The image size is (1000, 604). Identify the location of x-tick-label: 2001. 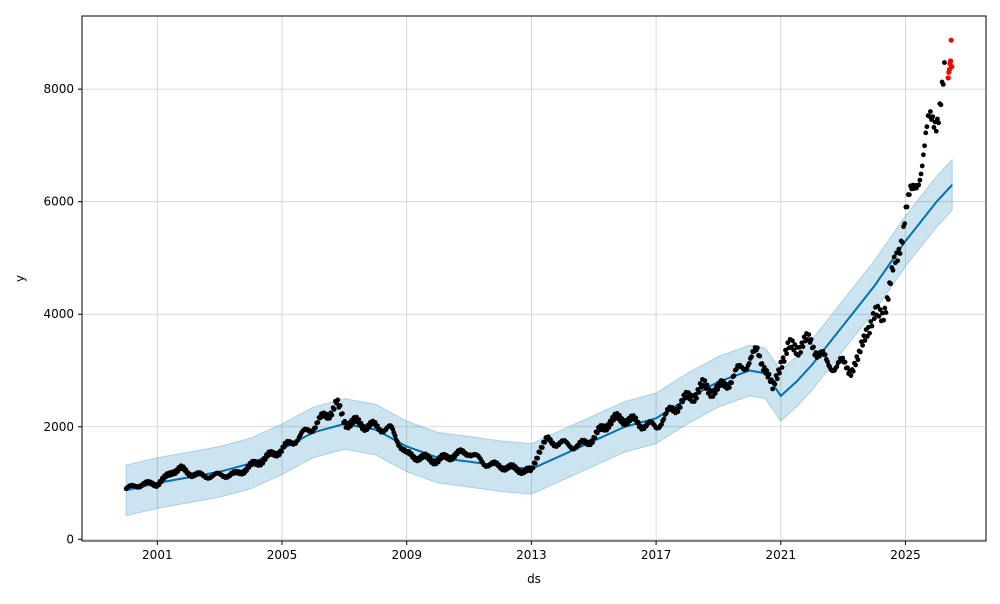
(157, 555).